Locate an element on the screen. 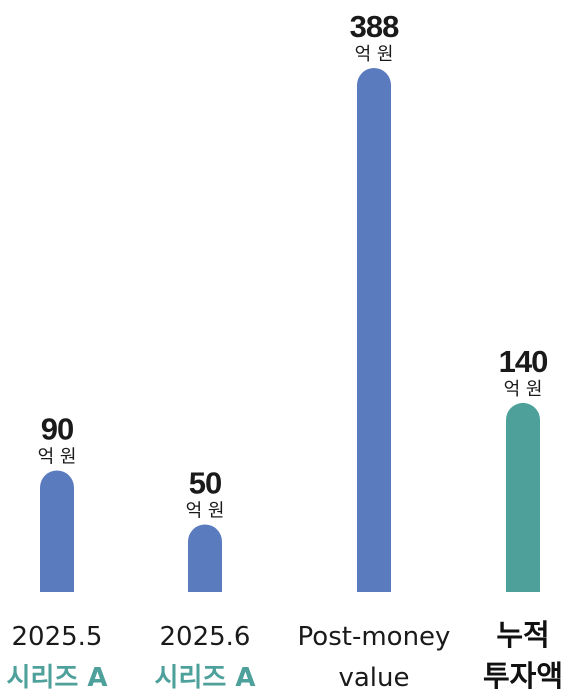 This screenshot has width=571, height=700. category-label-2-line-2: 시리즈 A is located at coordinates (205, 678).